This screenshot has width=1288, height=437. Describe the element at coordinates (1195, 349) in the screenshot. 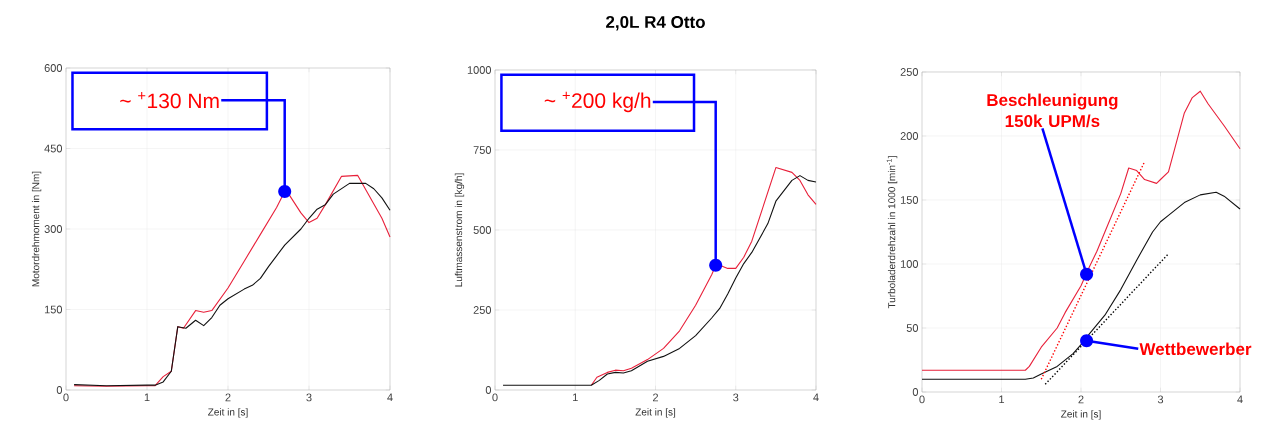

I see `annotation: Wettbewerber` at that location.